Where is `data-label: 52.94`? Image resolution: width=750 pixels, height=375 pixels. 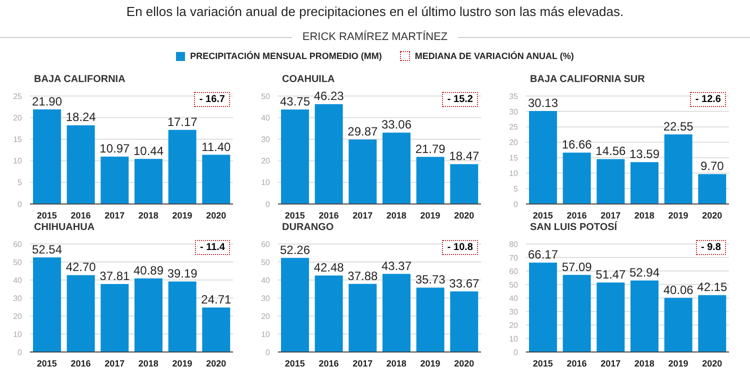 data-label: 52.94 is located at coordinates (644, 273).